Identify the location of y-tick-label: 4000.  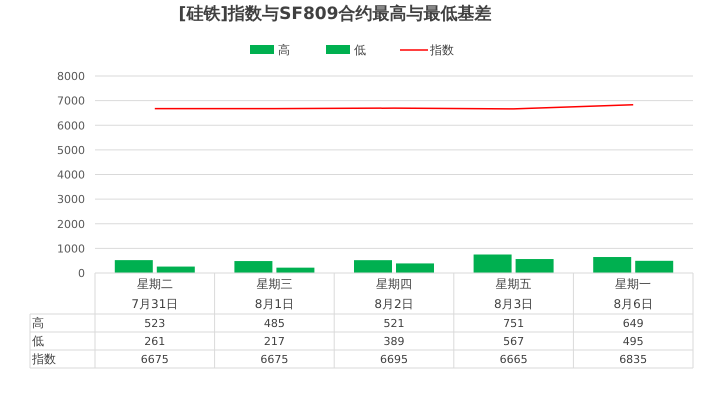
(71, 175).